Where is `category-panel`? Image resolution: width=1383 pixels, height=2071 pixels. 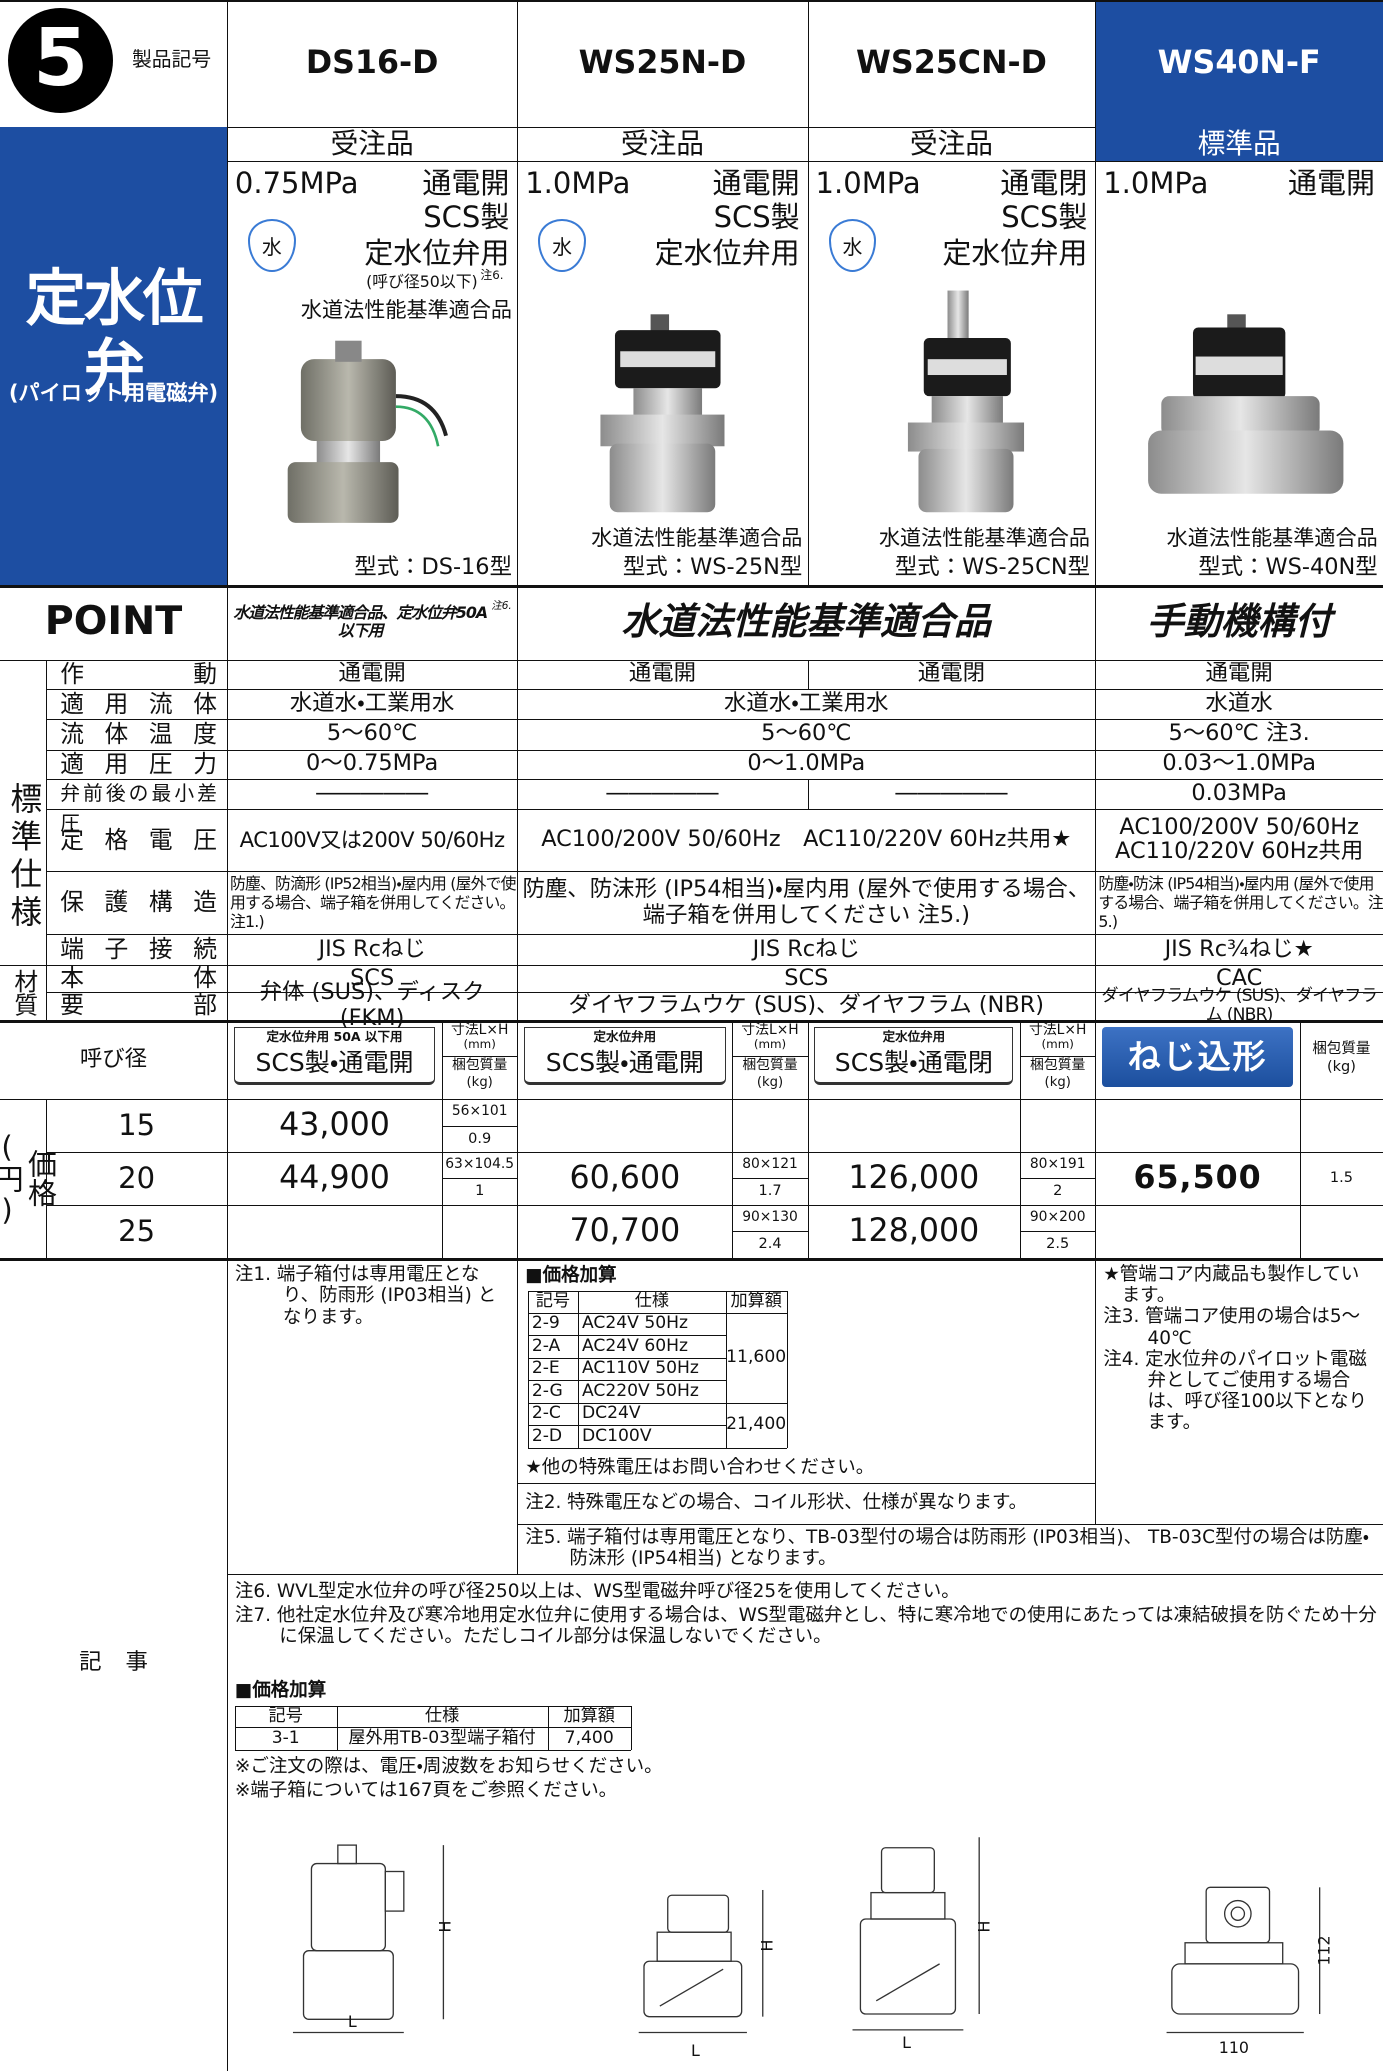 category-panel is located at coordinates (113, 355).